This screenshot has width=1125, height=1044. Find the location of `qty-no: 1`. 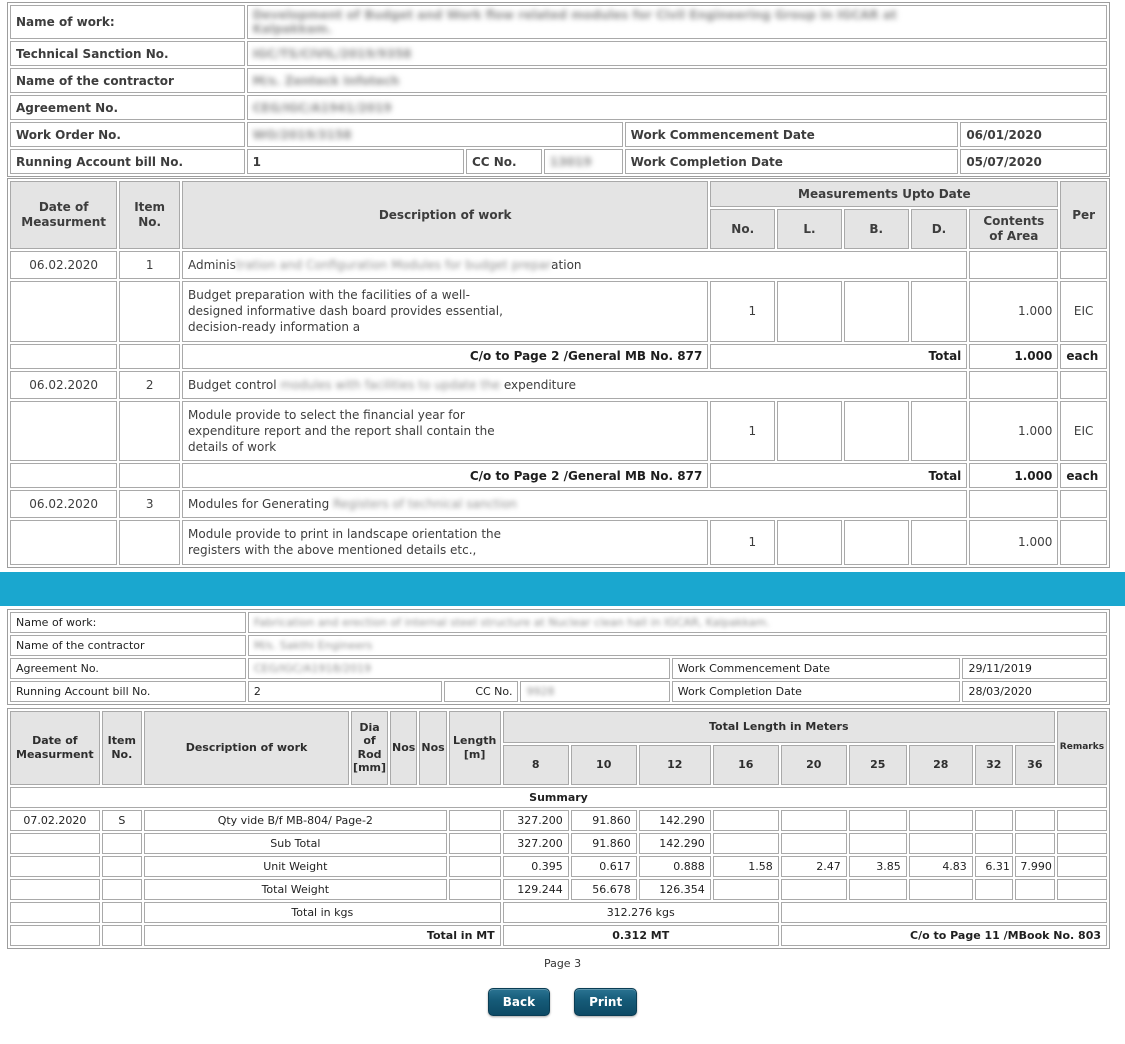

qty-no: 1 is located at coordinates (743, 431).